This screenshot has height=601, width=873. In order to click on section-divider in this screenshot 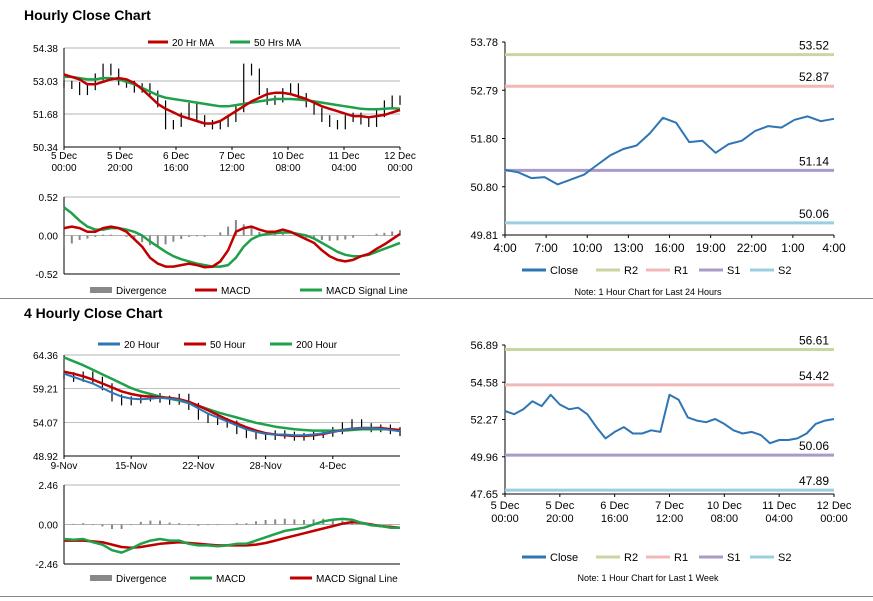, I will do `click(436, 298)`.